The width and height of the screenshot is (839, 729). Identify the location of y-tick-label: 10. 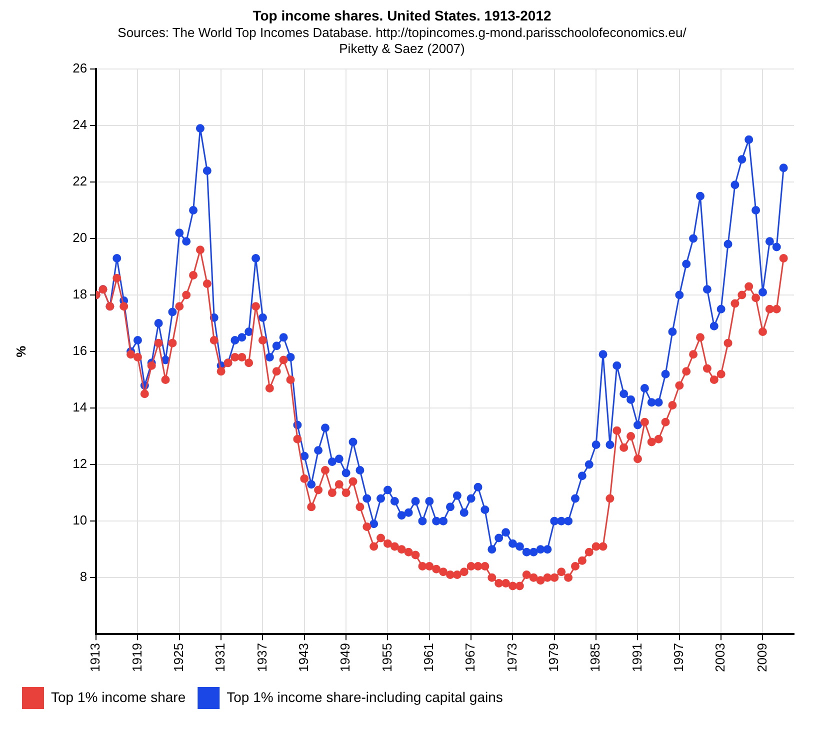
(80, 520).